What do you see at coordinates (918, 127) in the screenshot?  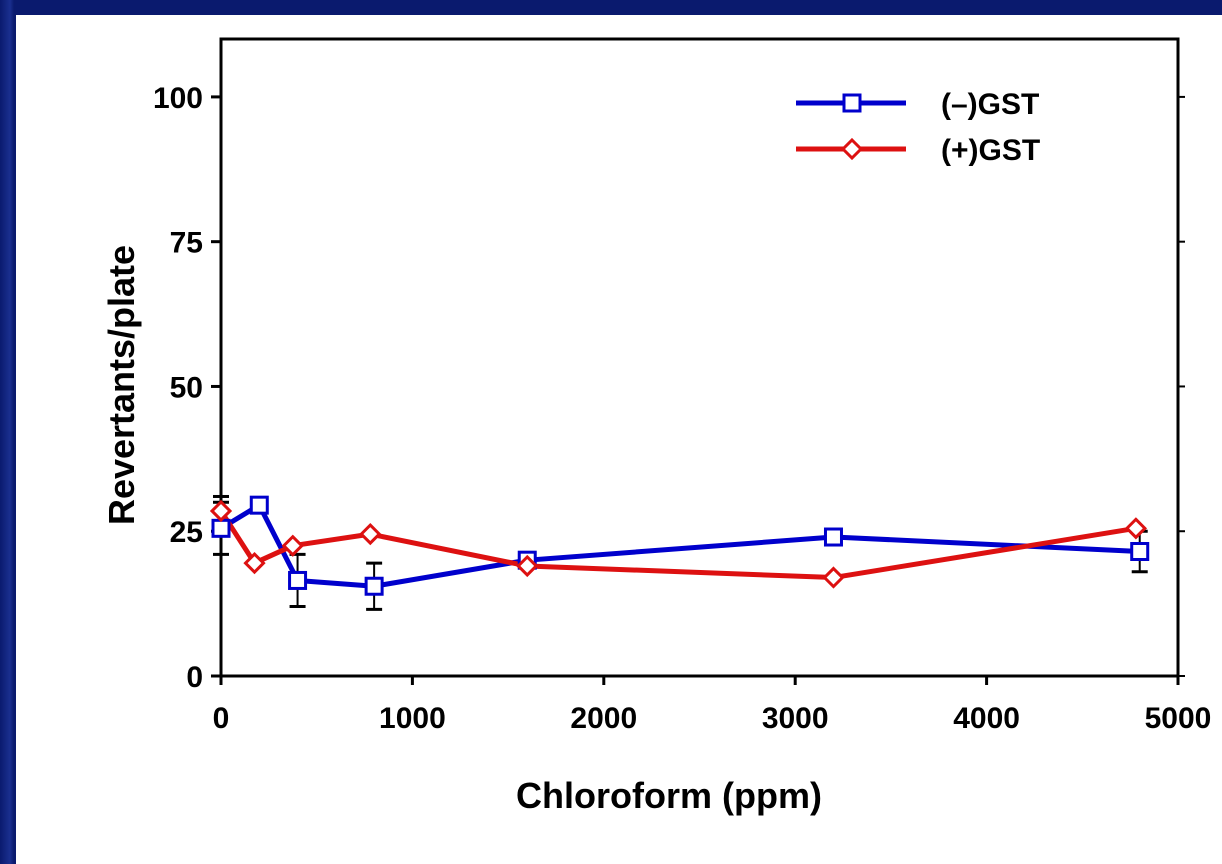 I see `legend: (–)GST (+)GST` at bounding box center [918, 127].